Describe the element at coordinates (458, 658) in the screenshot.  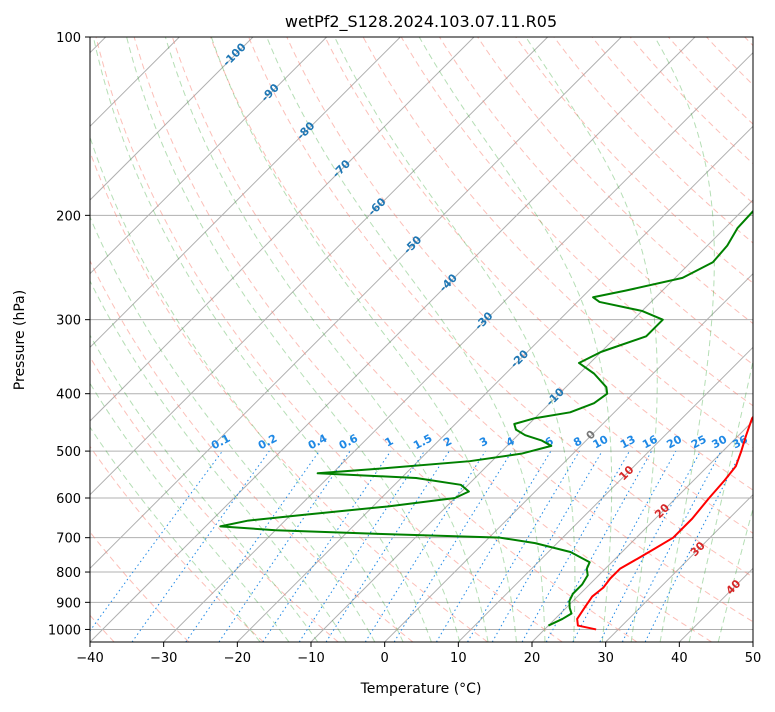
I see `x-tick-label: 10` at that location.